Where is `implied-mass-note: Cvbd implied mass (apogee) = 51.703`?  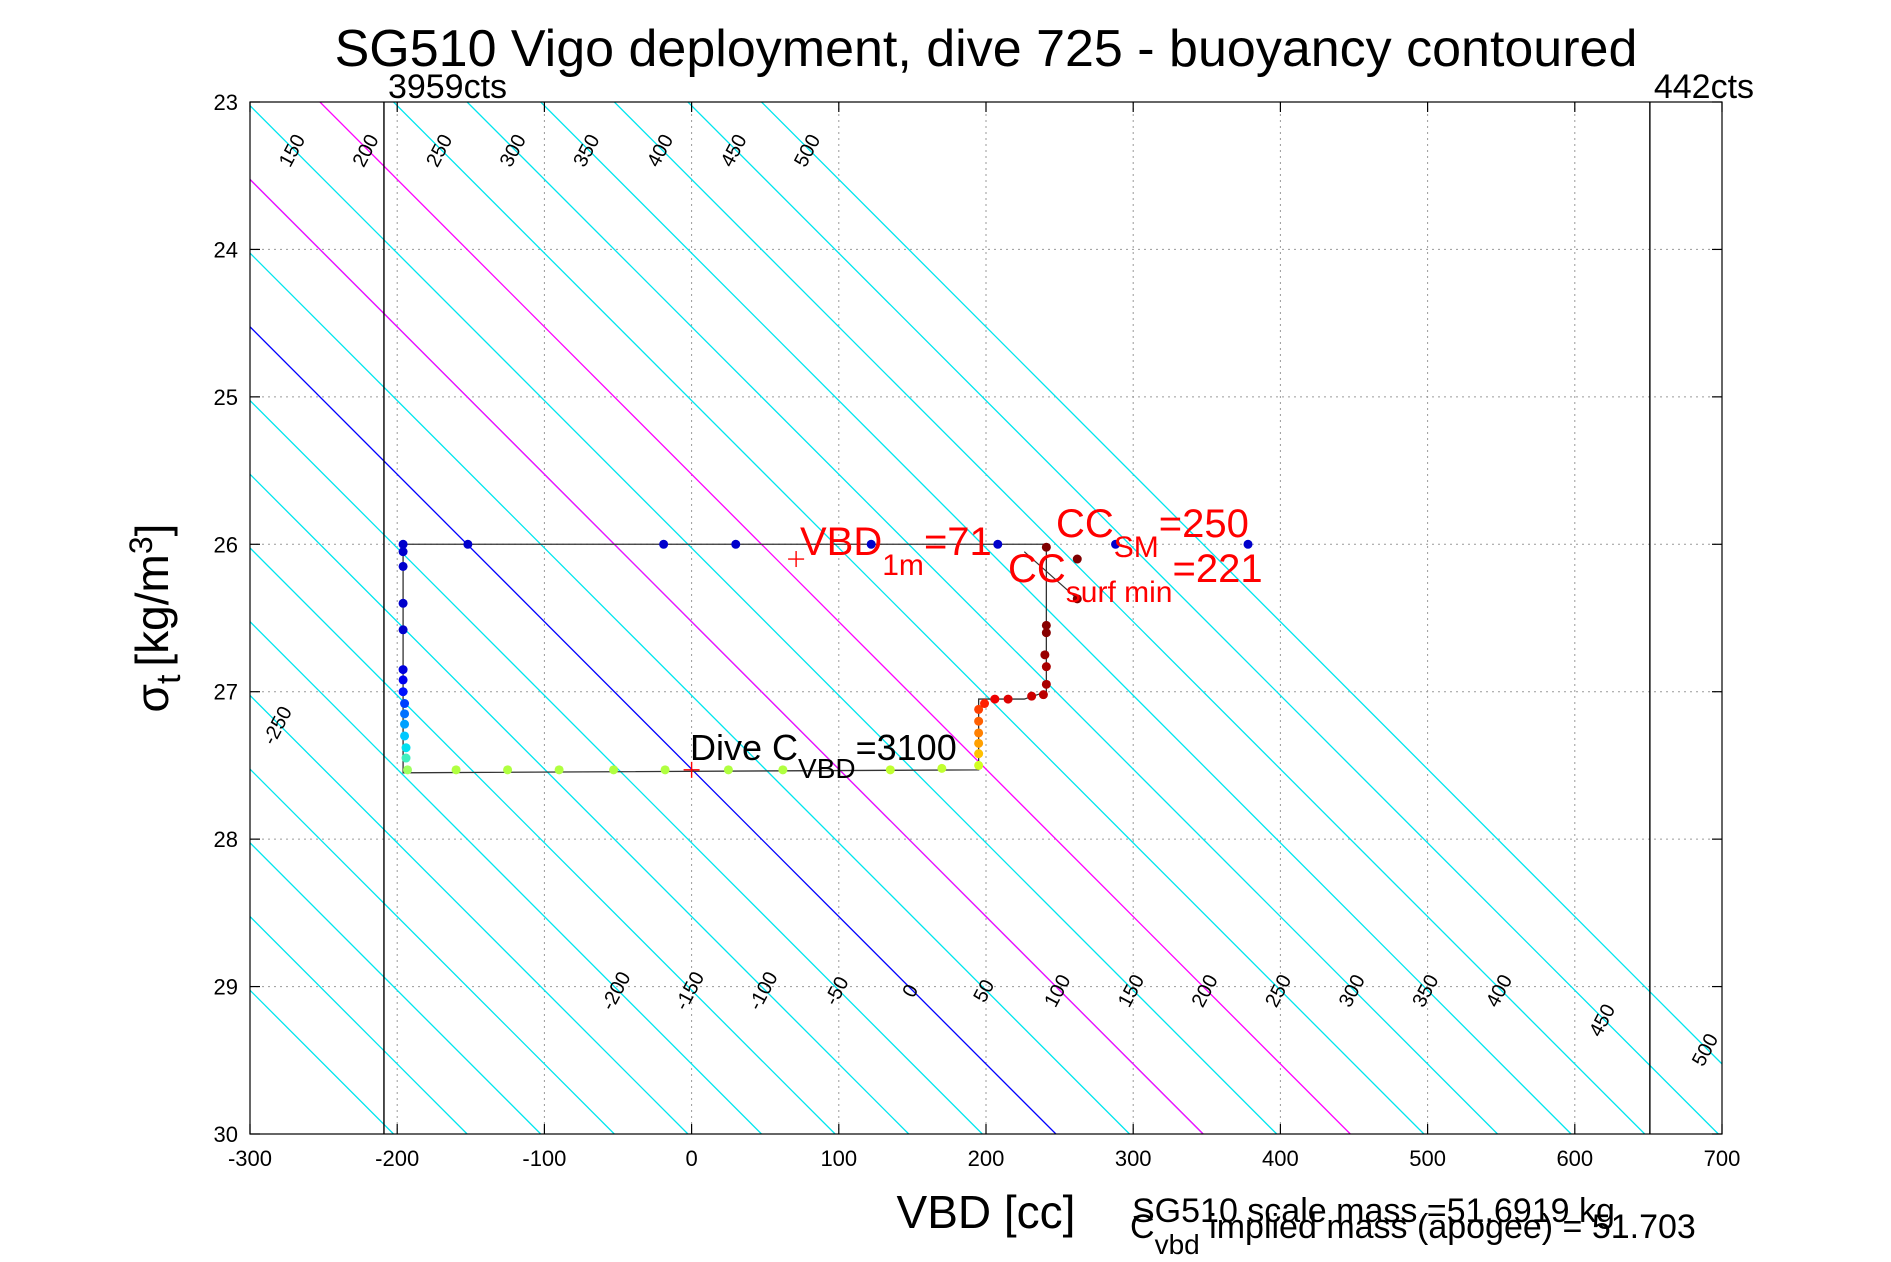 implied-mass-note: Cvbd implied mass (apogee) = 51.703 is located at coordinates (1413, 1234).